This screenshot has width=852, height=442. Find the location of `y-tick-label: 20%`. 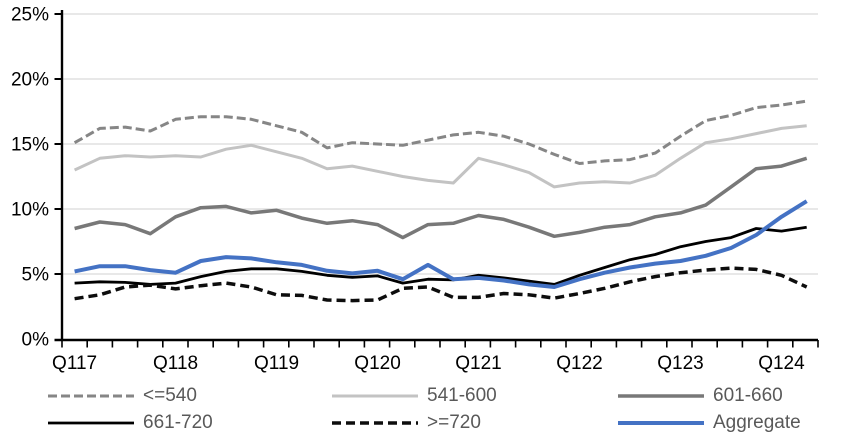

y-tick-label: 20% is located at coordinates (30, 80).